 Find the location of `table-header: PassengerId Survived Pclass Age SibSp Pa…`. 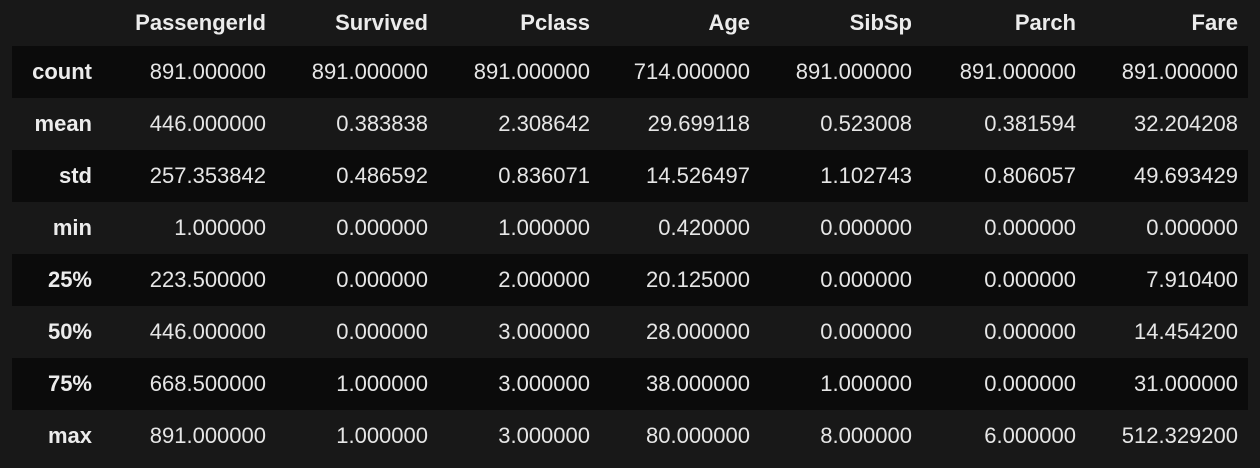

table-header: PassengerId Survived Pclass Age SibSp Pa… is located at coordinates (630, 23).